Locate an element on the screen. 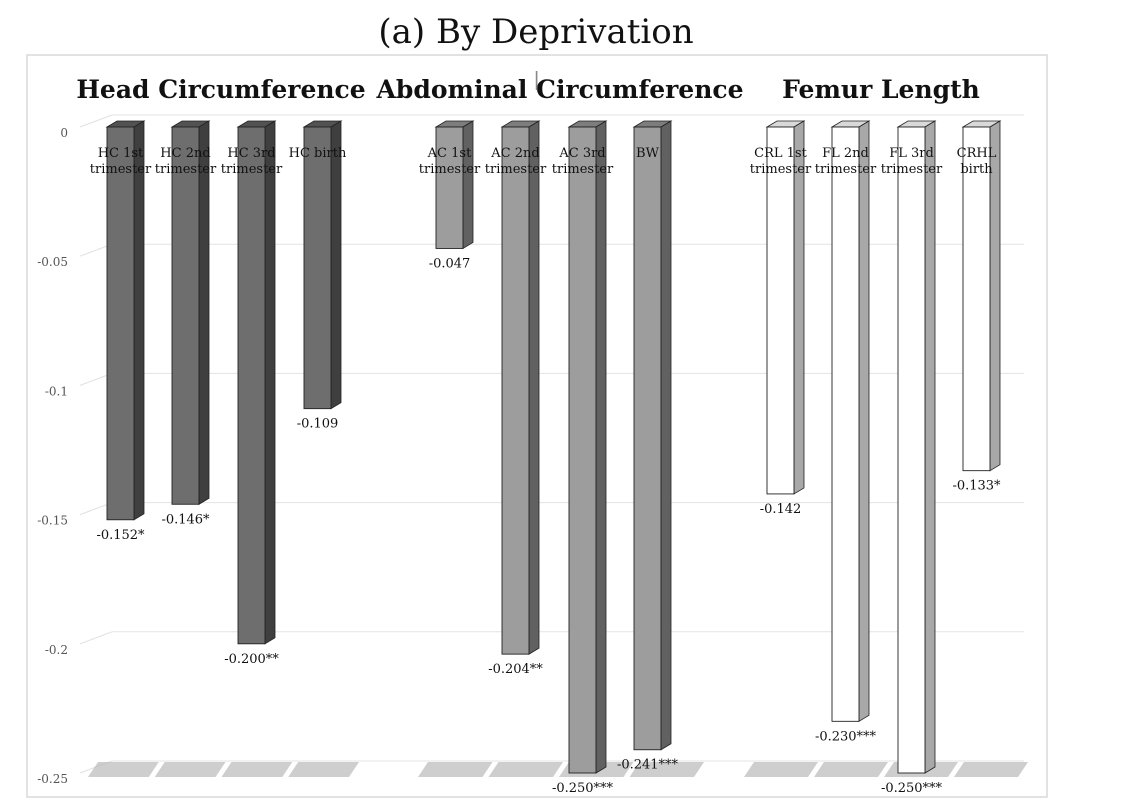 The height and width of the screenshot is (809, 1126). category-label: CRHL is located at coordinates (977, 153).